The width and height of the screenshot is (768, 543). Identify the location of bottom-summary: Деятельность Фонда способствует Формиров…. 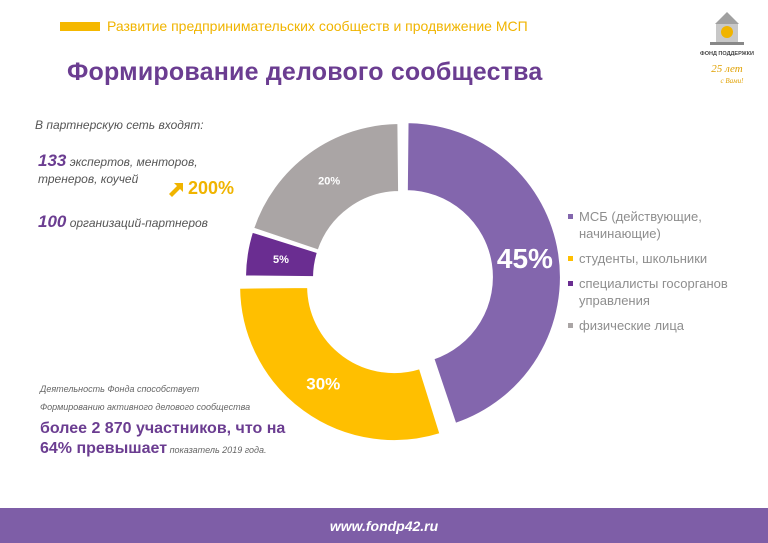
(170, 420).